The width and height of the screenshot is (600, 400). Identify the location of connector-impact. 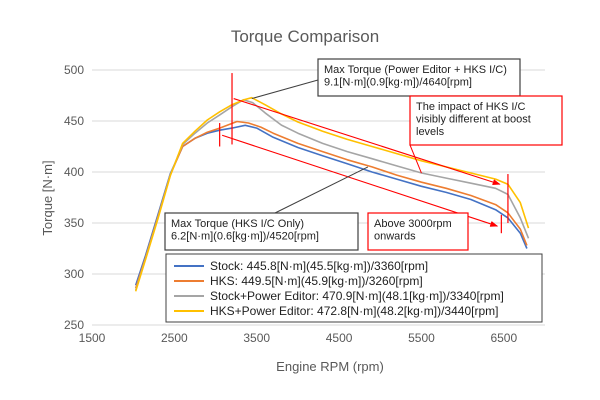
(415, 159).